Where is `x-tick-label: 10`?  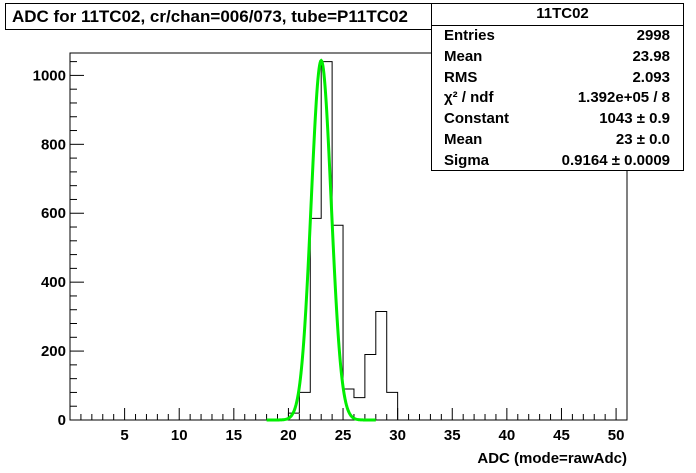
x-tick-label: 10 is located at coordinates (179, 435).